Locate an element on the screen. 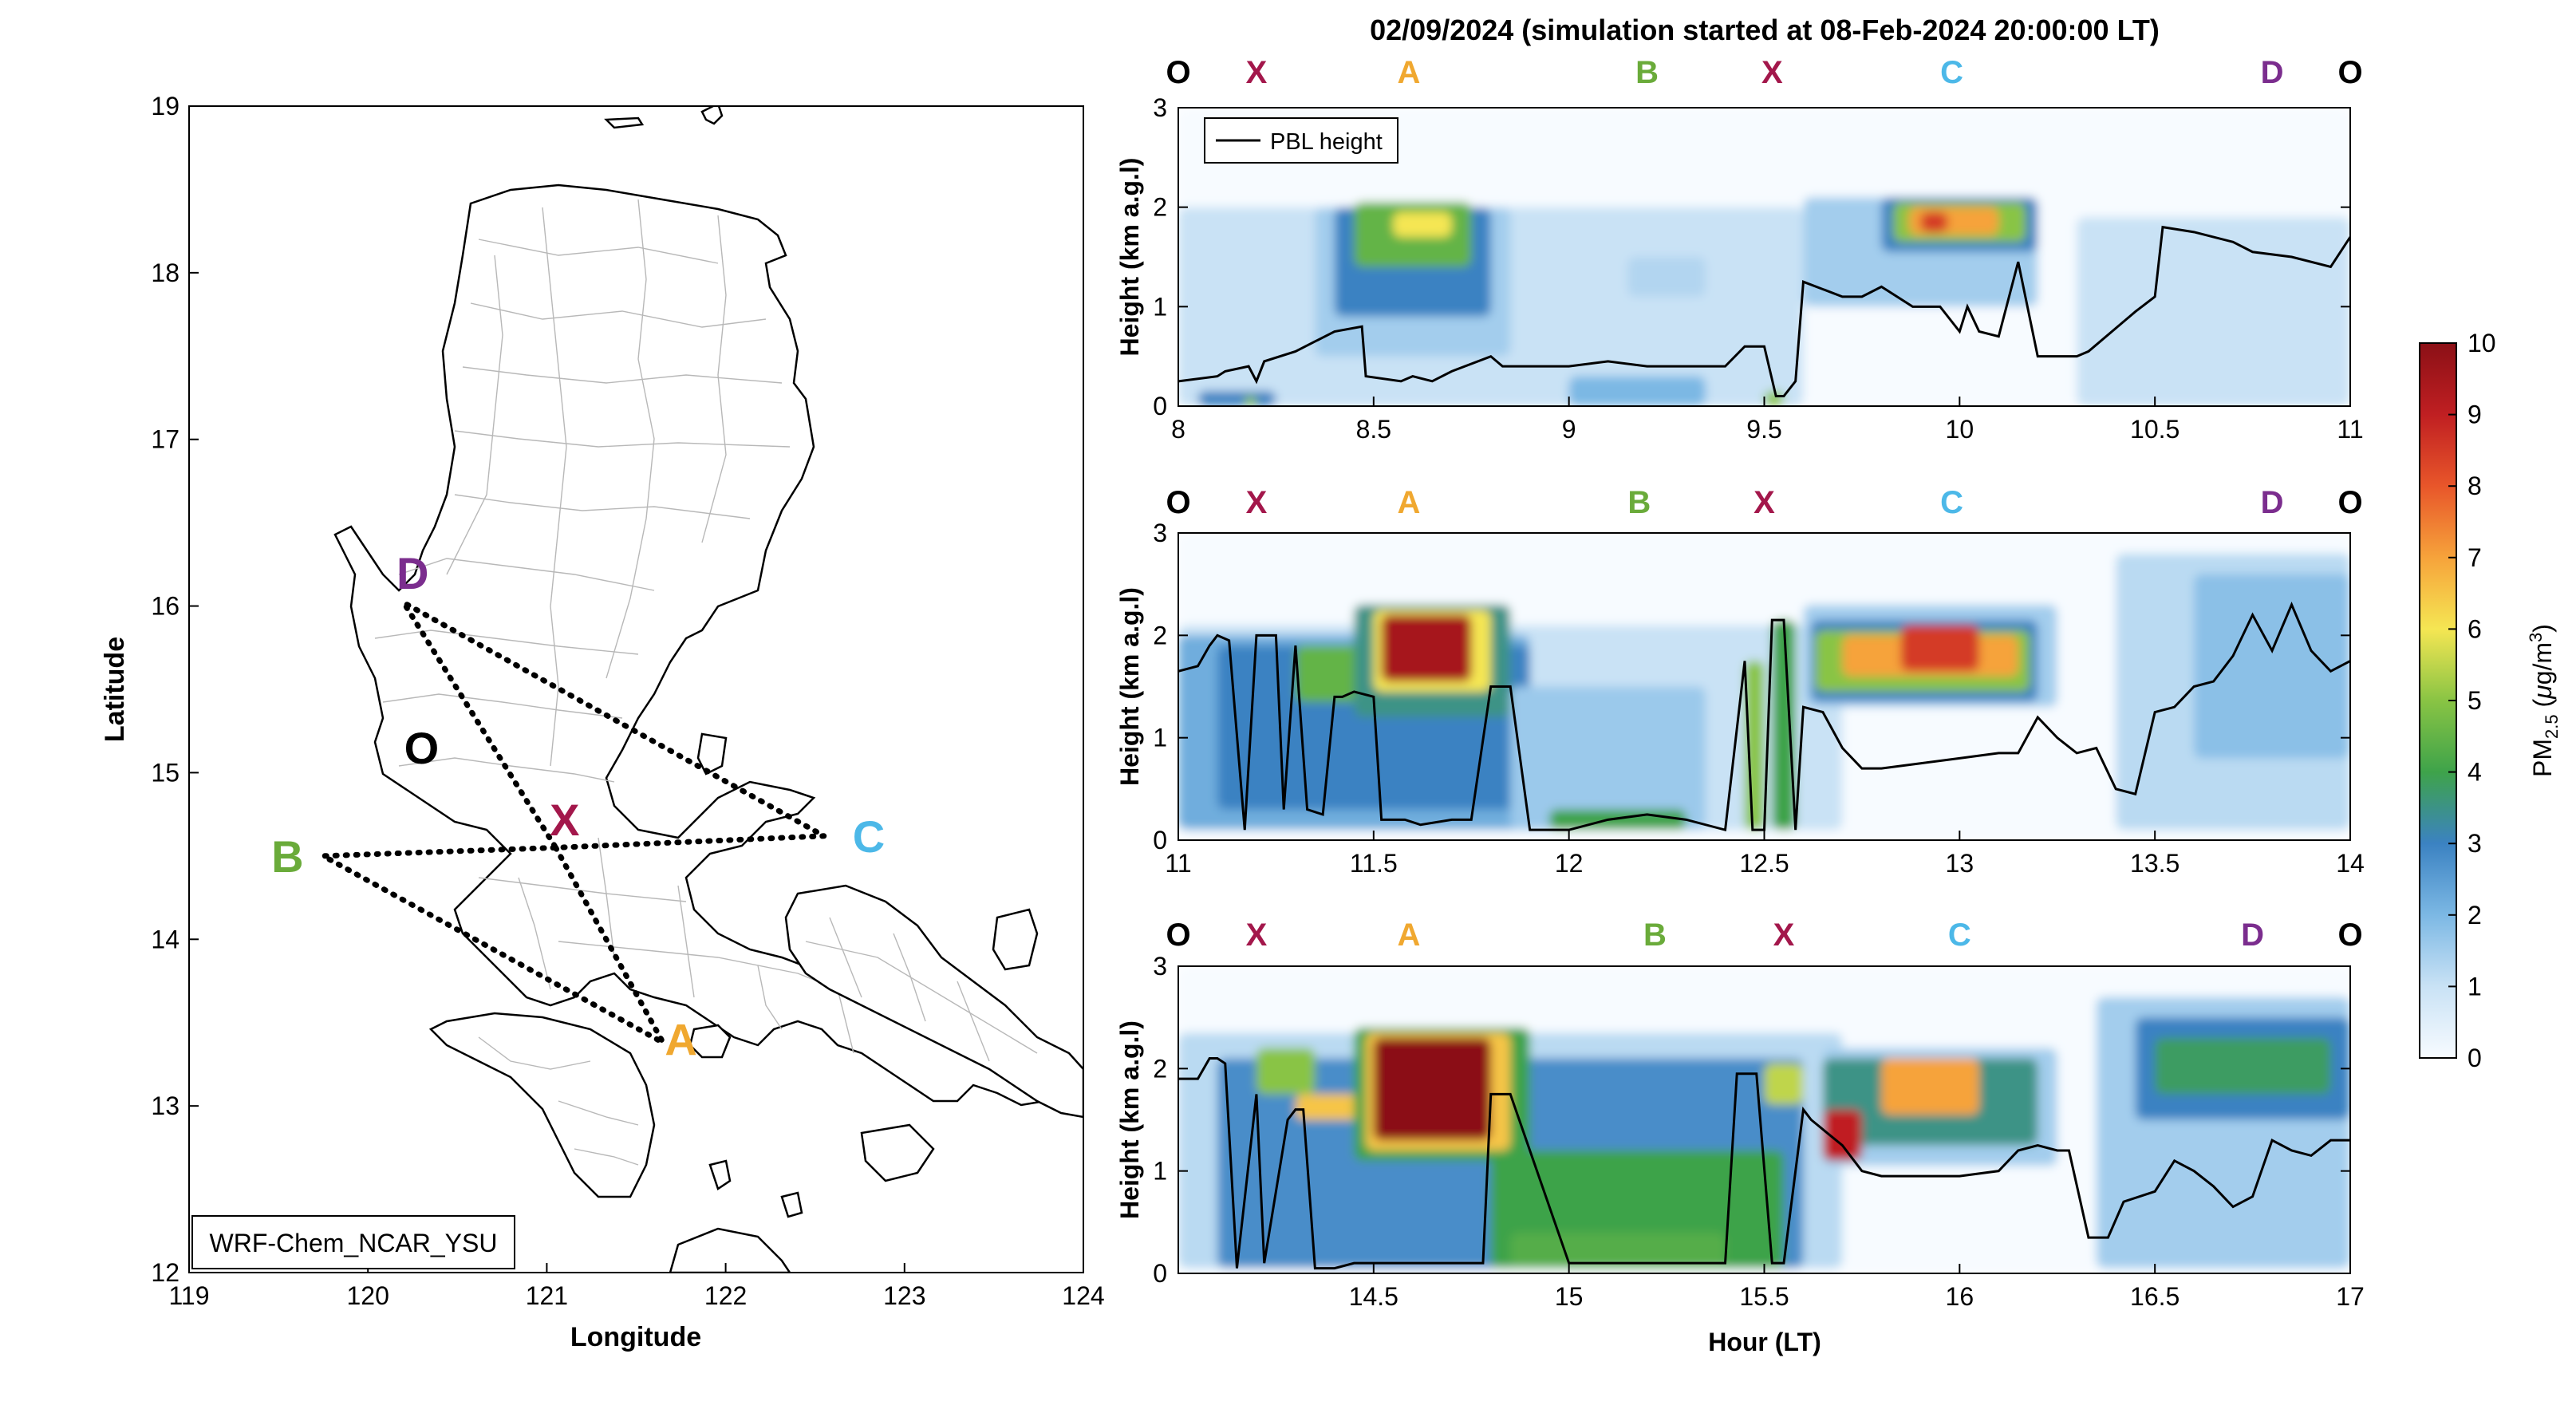 This screenshot has height=1413, width=2576. mindoro-island is located at coordinates (542, 1105).